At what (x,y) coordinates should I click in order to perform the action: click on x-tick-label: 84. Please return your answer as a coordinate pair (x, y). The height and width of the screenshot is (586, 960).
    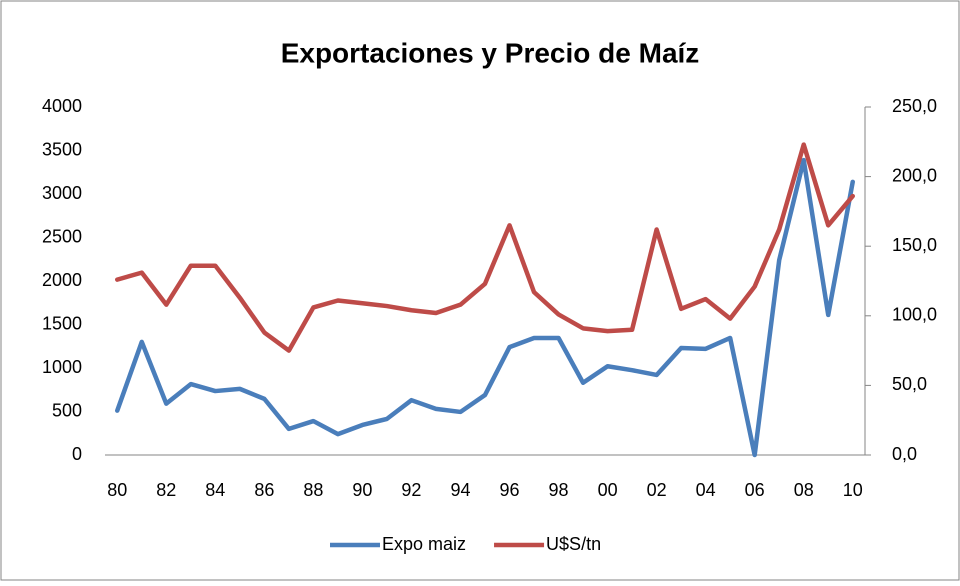
    Looking at the image, I should click on (215, 490).